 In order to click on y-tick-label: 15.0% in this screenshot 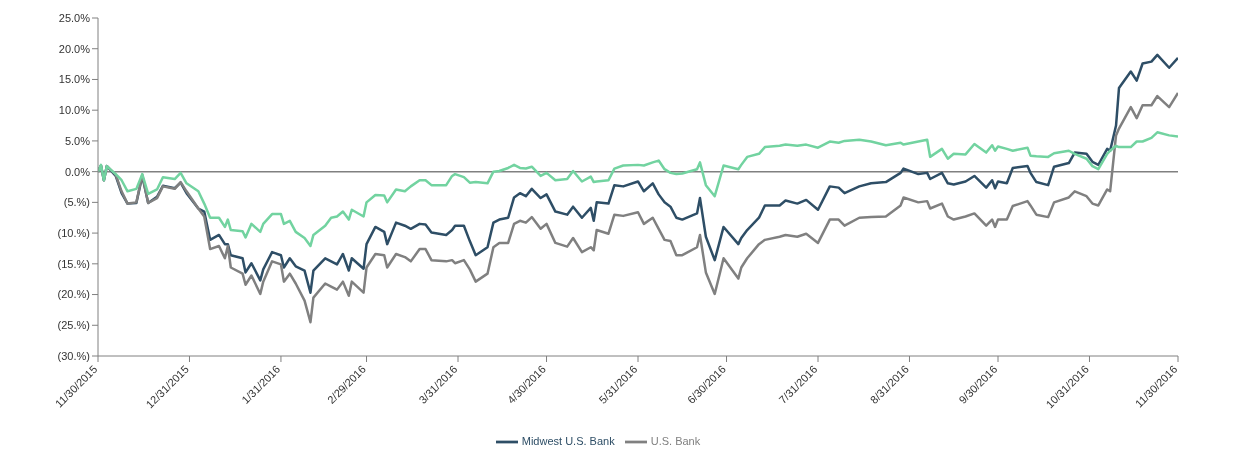, I will do `click(74, 79)`.